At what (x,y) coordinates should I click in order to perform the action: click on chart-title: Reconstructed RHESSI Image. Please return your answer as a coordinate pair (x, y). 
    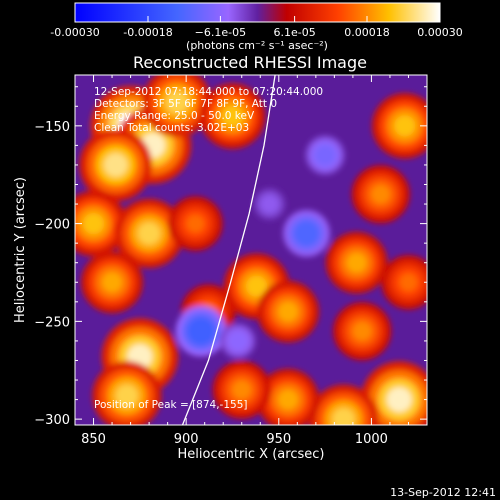
    Looking at the image, I should click on (250, 62).